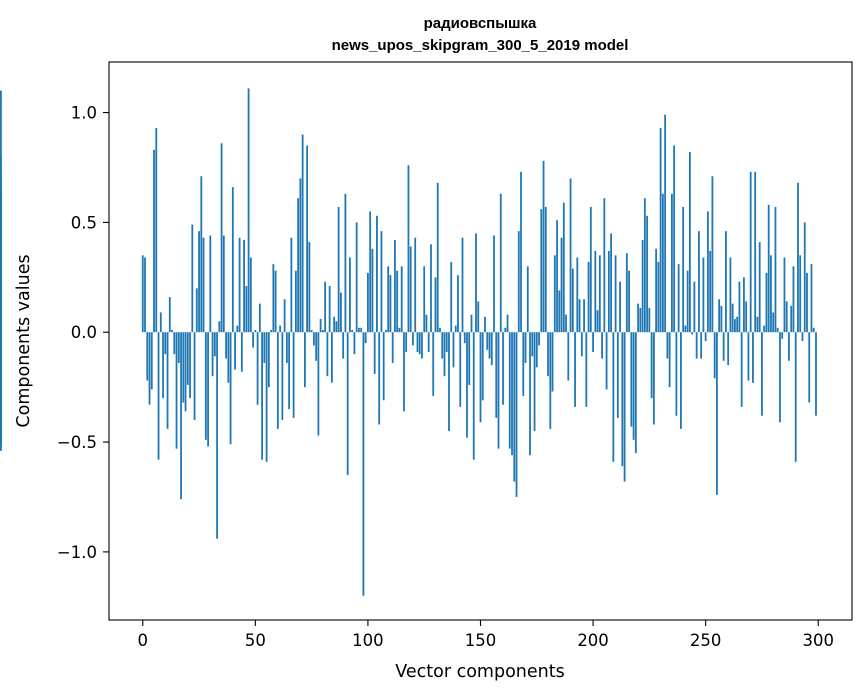 Image resolution: width=867 pixels, height=696 pixels. Describe the element at coordinates (480, 45) in the screenshot. I see `chart-subtitle: news_upos_skipgram_300_5_2019 model` at that location.